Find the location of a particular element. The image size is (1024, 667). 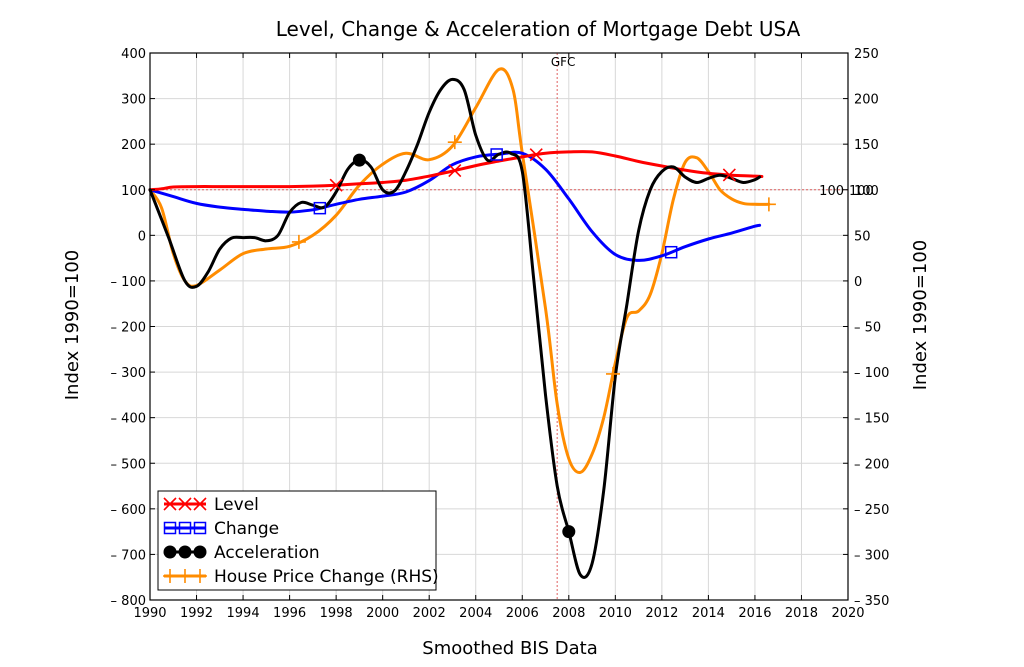

x-tick-label: 2000 is located at coordinates (382, 613).